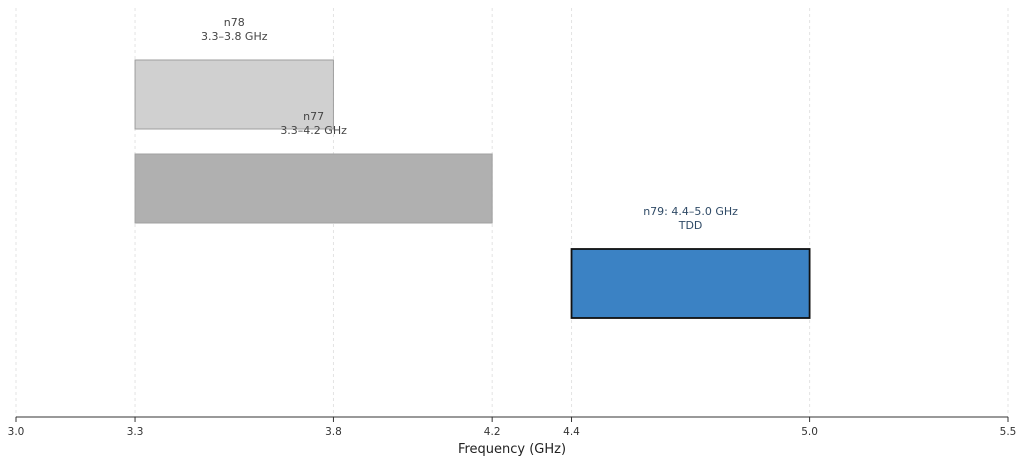 Image resolution: width=1024 pixels, height=465 pixels. I want to click on band-label-n79: n79: 4.4–5.0 GHz TDD, so click(690, 218).